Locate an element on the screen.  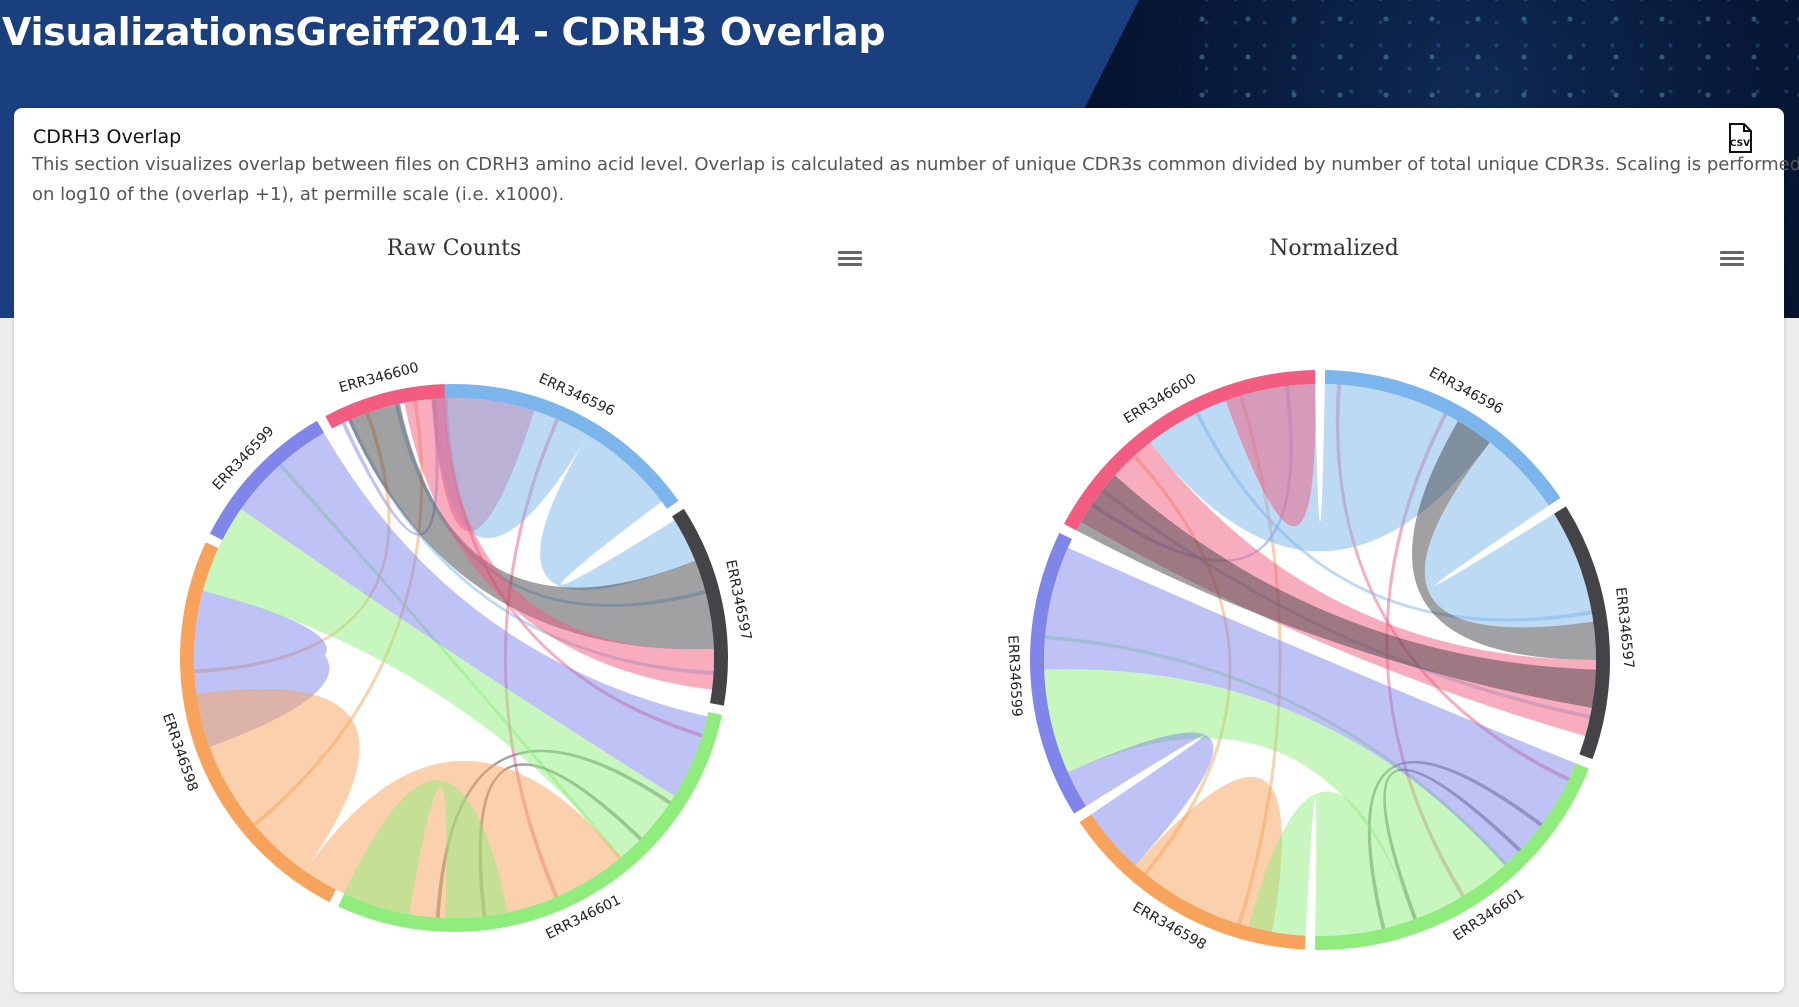
chord-ribbon-err346600-err346597 is located at coordinates (559, 544).